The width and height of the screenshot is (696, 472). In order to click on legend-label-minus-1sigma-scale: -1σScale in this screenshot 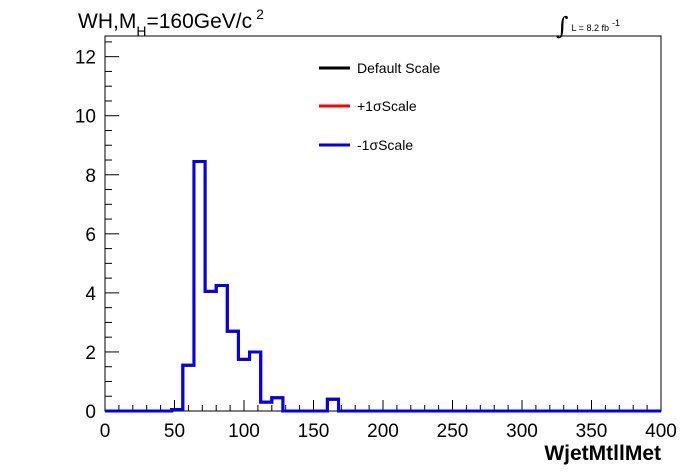, I will do `click(385, 145)`.